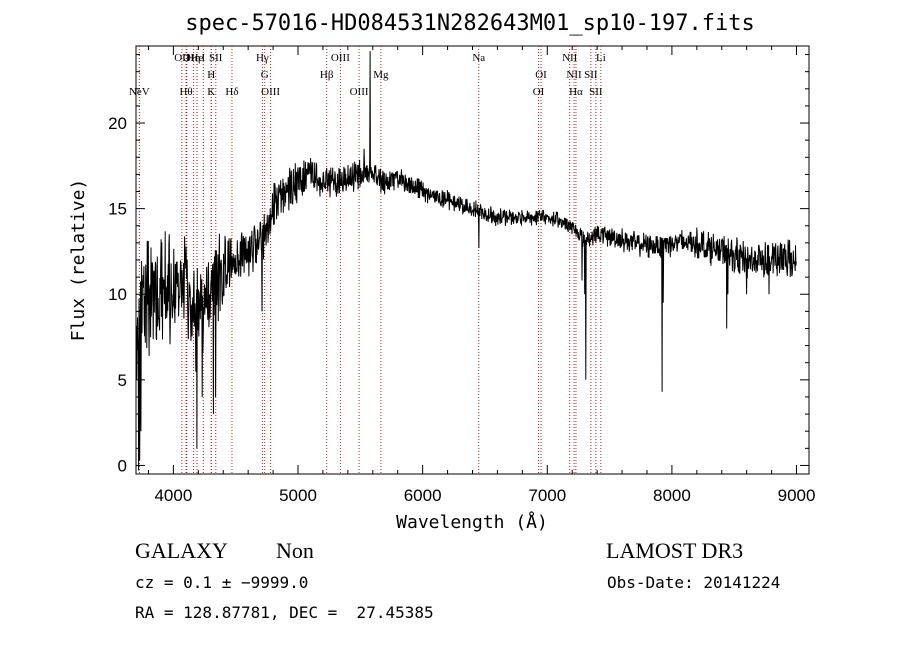  What do you see at coordinates (211, 92) in the screenshot?
I see `line-marker-label: K` at bounding box center [211, 92].